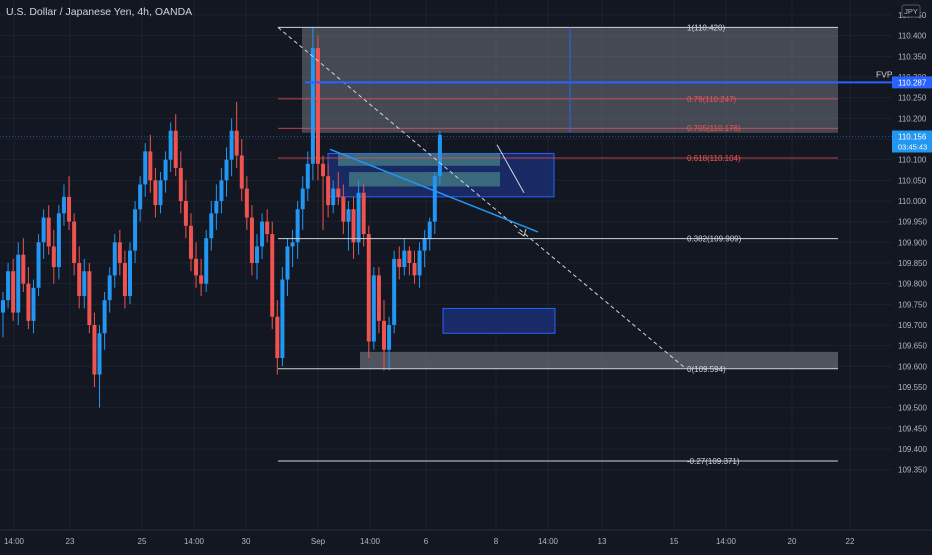  I want to click on order-block-lower, so click(499, 320).